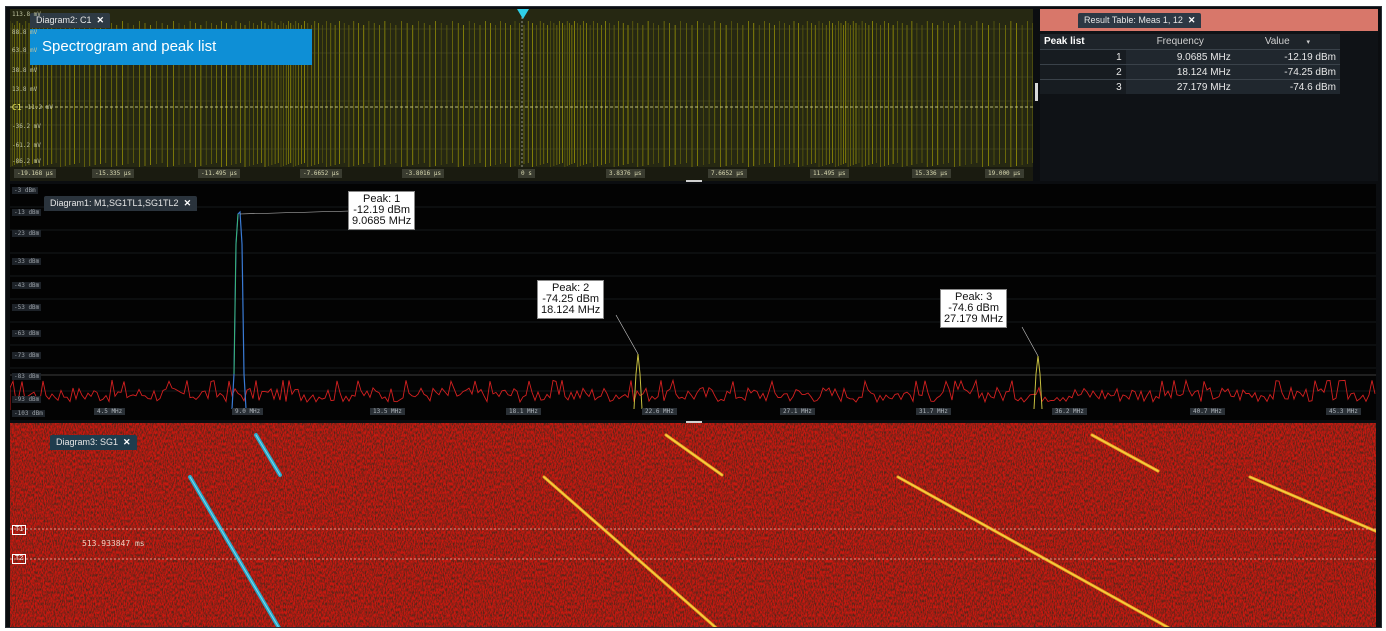 This screenshot has height=631, width=1386. Describe the element at coordinates (25, 89) in the screenshot. I see `y-axis-label: 13.8 mV` at that location.